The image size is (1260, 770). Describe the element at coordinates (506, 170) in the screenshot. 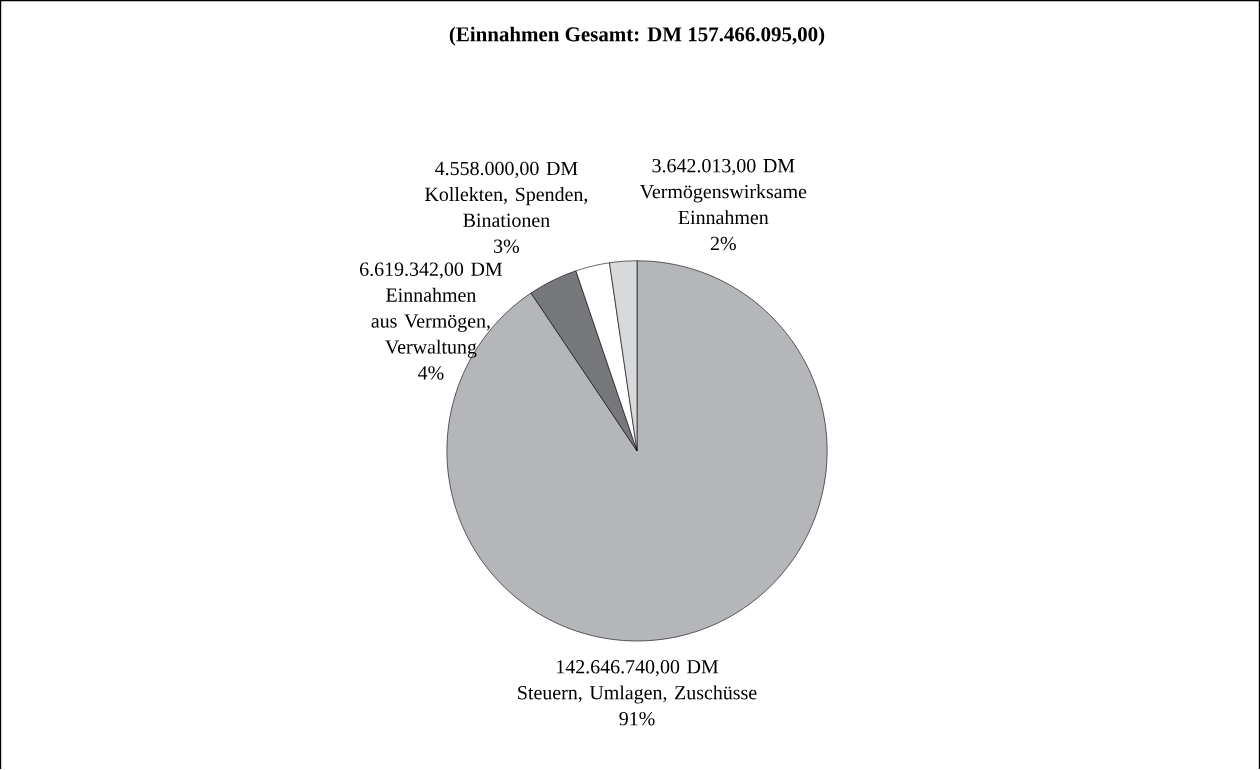

I see `data-label: 4.558.000,00 DM` at that location.